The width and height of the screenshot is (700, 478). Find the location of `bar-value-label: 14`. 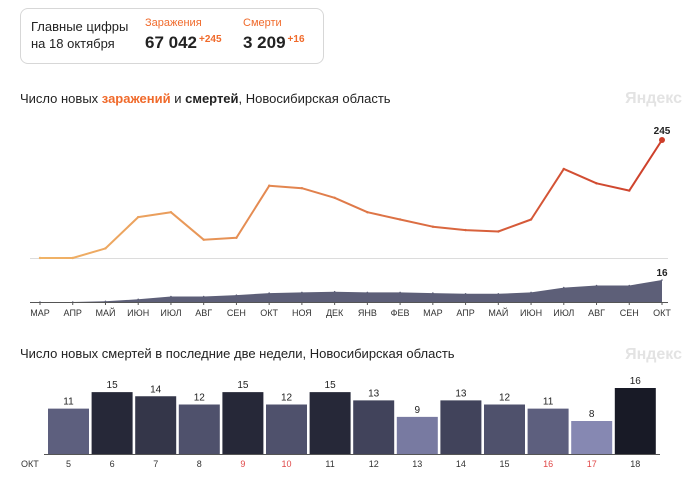

bar-value-label: 14 is located at coordinates (156, 389).